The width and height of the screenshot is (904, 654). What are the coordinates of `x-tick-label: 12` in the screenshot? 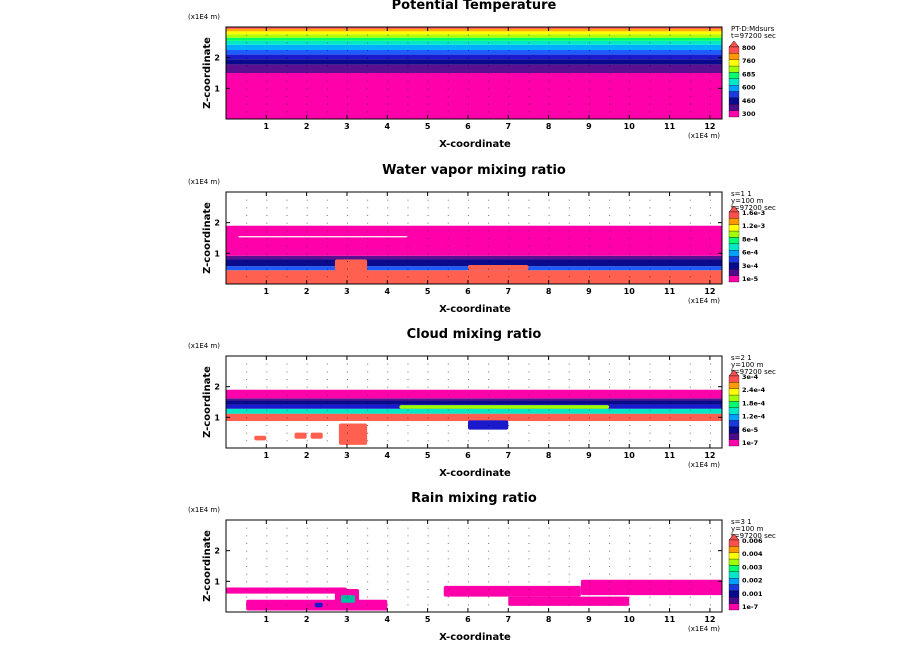 It's located at (709, 291).